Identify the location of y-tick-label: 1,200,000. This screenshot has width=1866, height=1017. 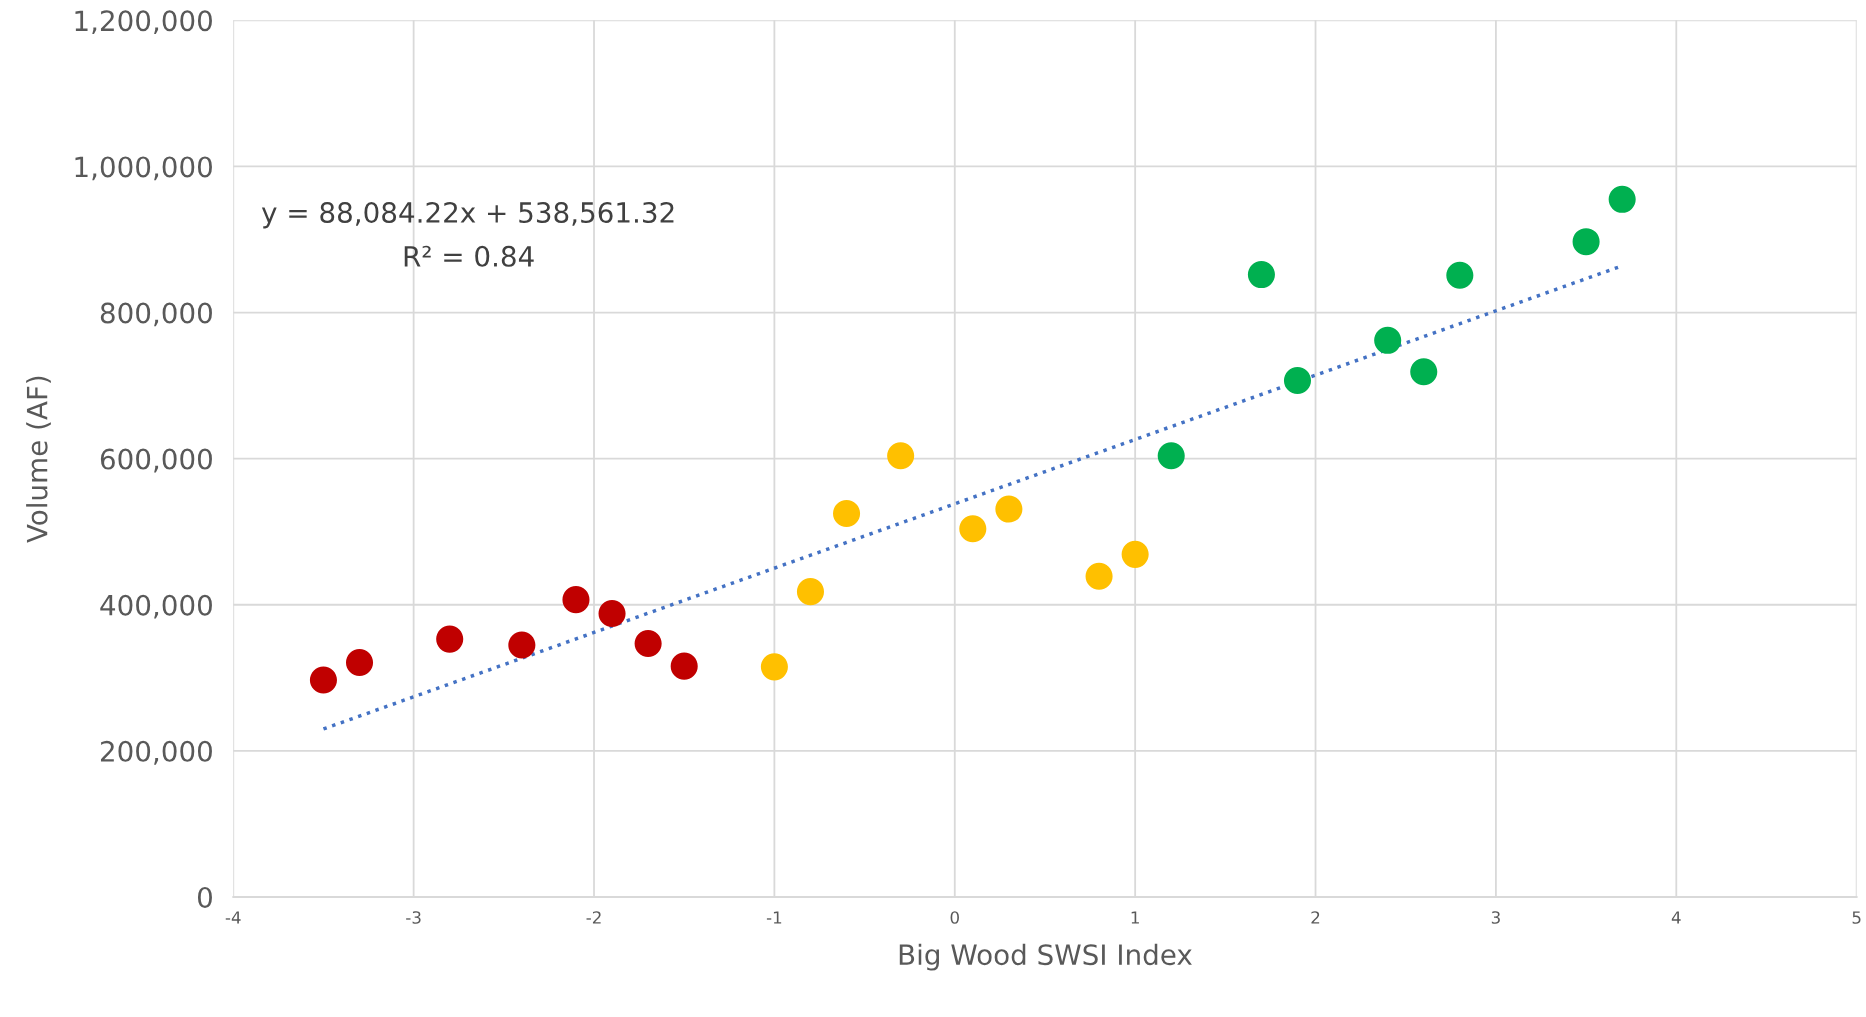
(143, 22).